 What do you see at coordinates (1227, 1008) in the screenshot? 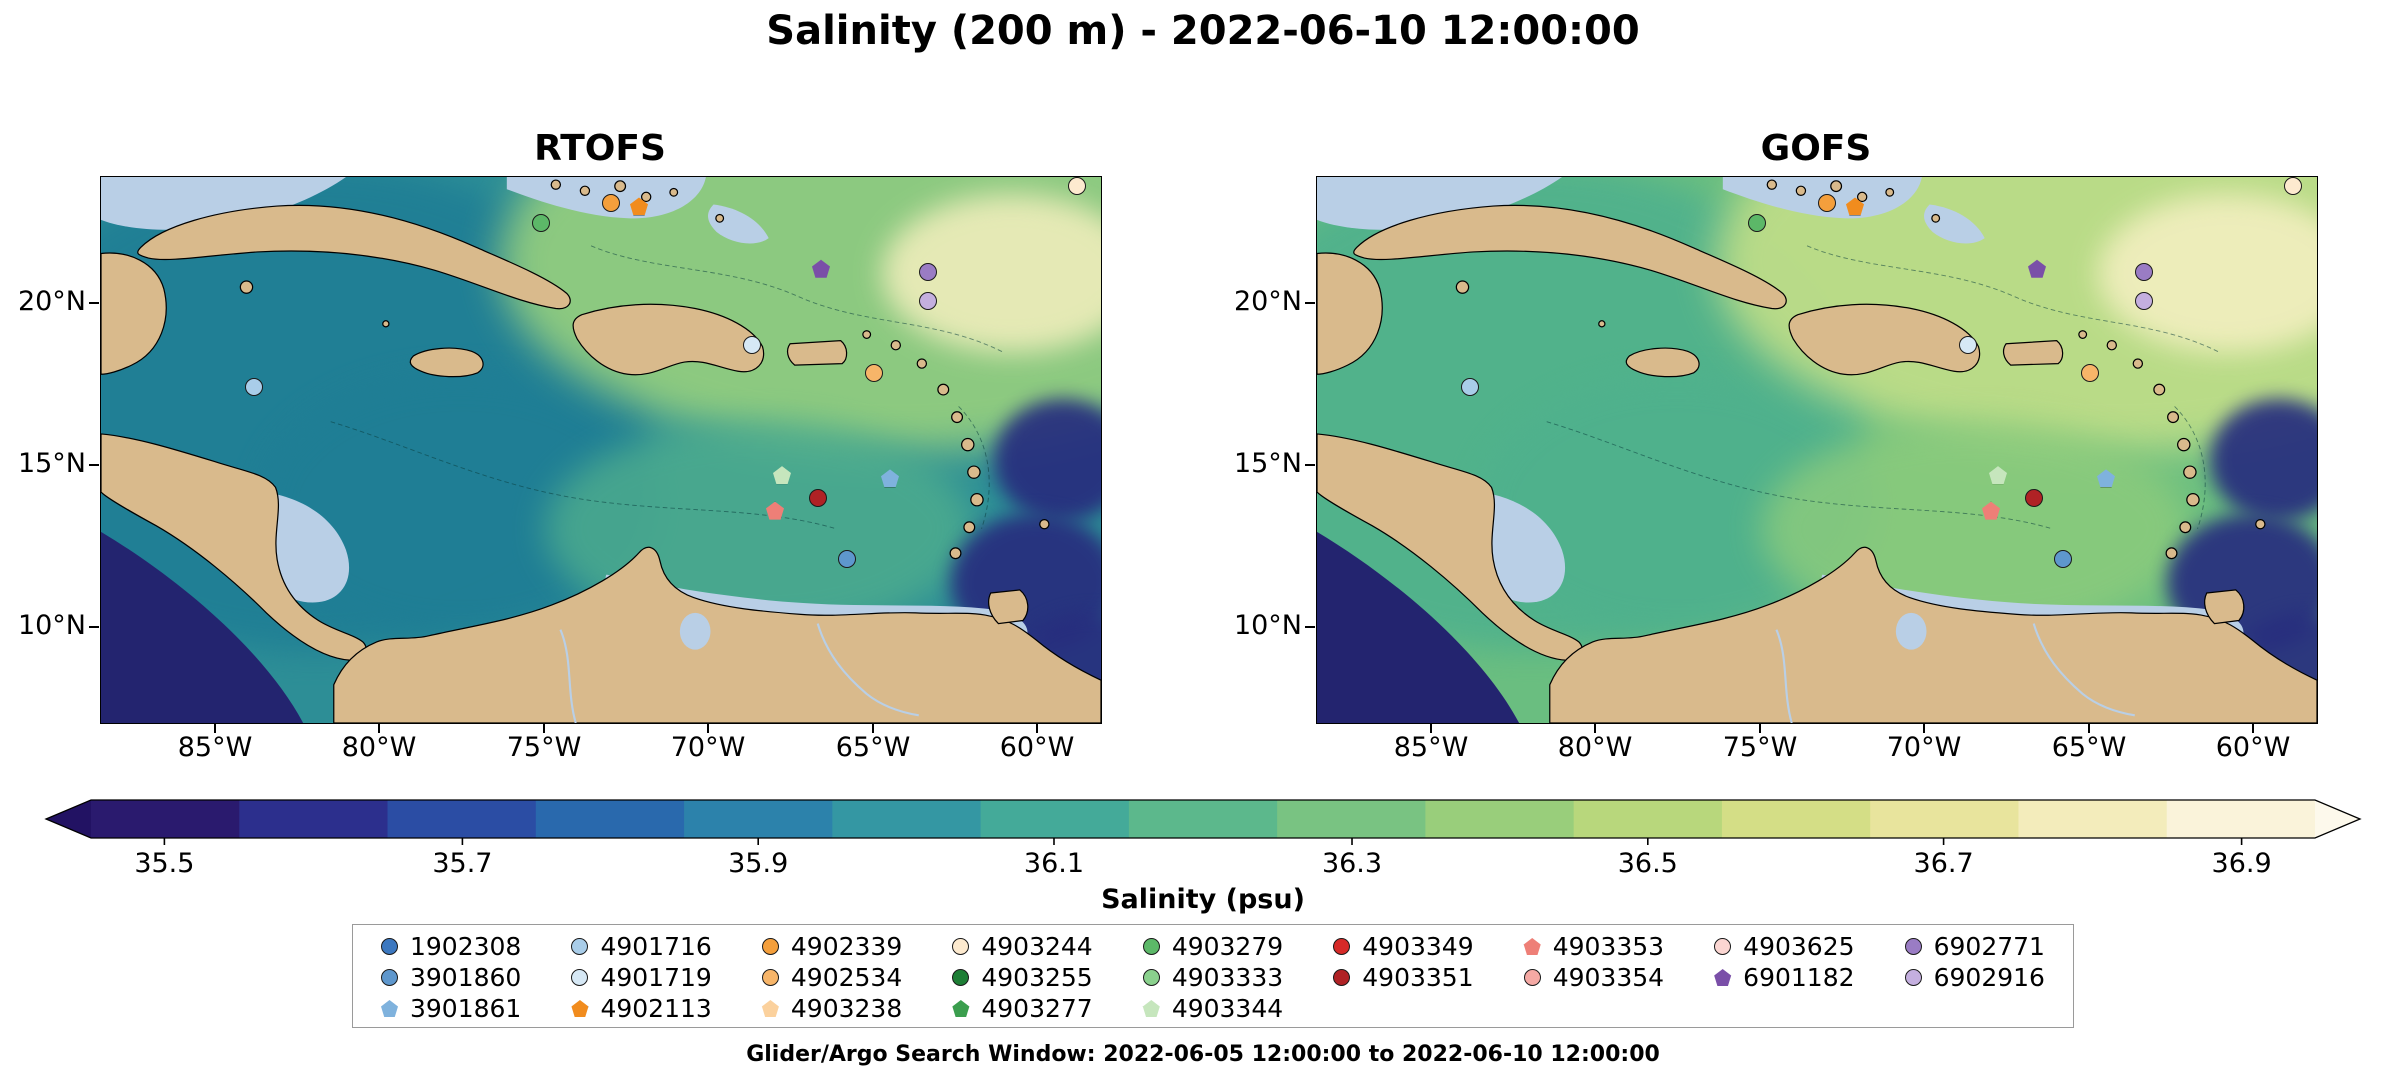
I see `float-id-label: 4903344` at bounding box center [1227, 1008].